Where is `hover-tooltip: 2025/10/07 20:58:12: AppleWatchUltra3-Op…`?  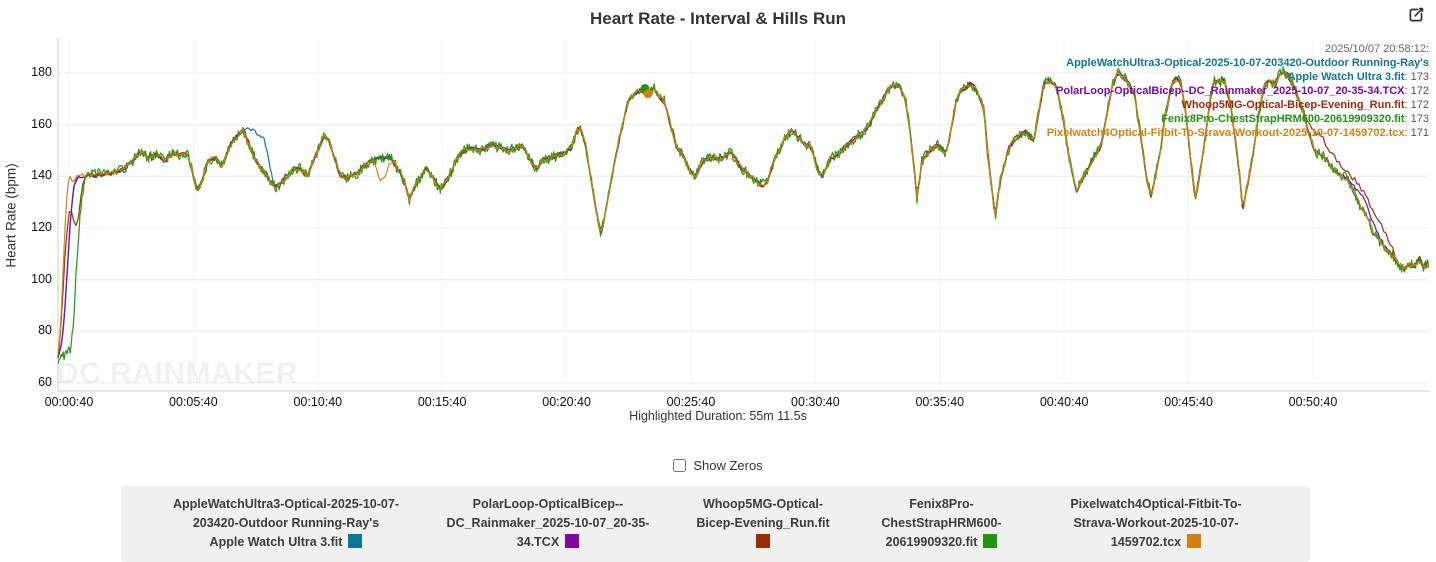 hover-tooltip: 2025/10/07 20:58:12: AppleWatchUltra3-Op… is located at coordinates (1238, 91).